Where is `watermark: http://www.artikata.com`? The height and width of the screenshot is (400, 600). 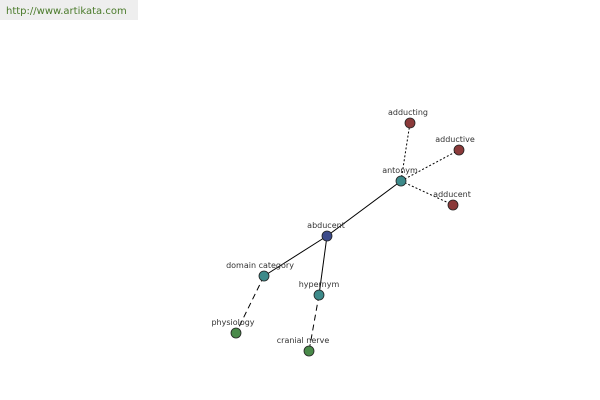 watermark: http://www.artikata.com is located at coordinates (66, 11).